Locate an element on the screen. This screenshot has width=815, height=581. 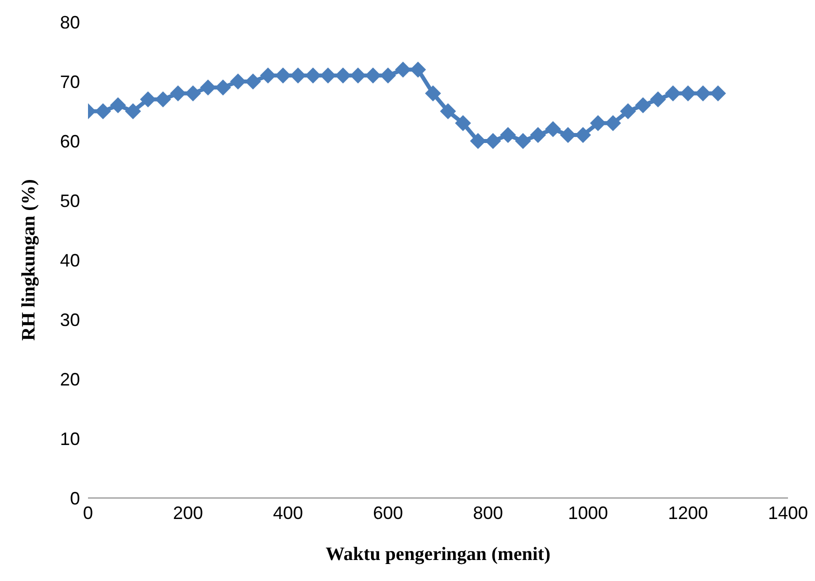
y-tick-label: 20 is located at coordinates (70, 379).